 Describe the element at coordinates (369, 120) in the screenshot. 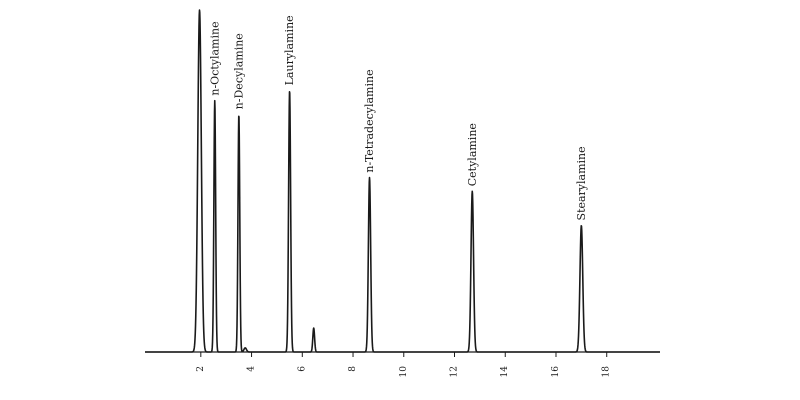

I see `peak-label: n-Tetradecylamine` at that location.